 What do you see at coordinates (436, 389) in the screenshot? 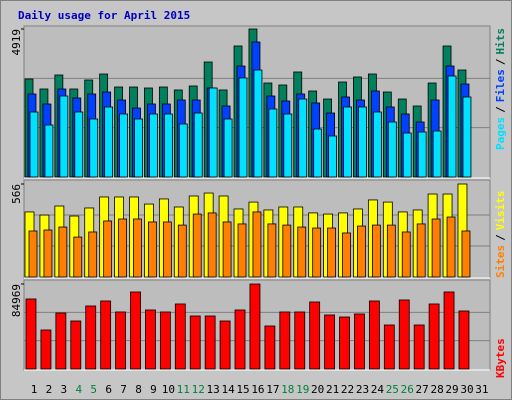
I see `x-tick-label: 28` at bounding box center [436, 389].